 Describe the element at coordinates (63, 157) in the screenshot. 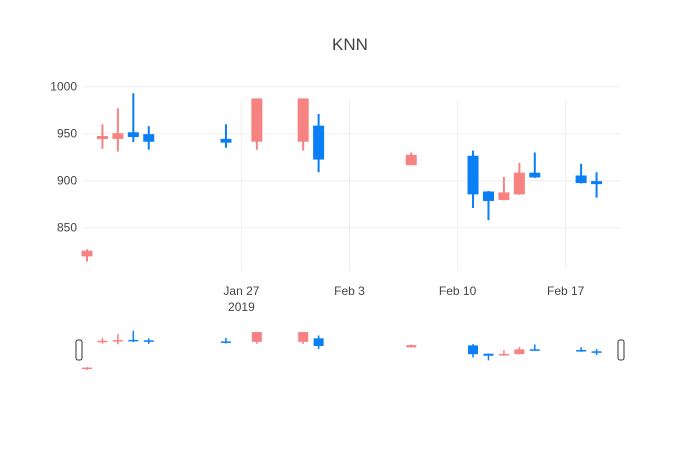

I see `y-axis: 850 900 950 1000` at that location.